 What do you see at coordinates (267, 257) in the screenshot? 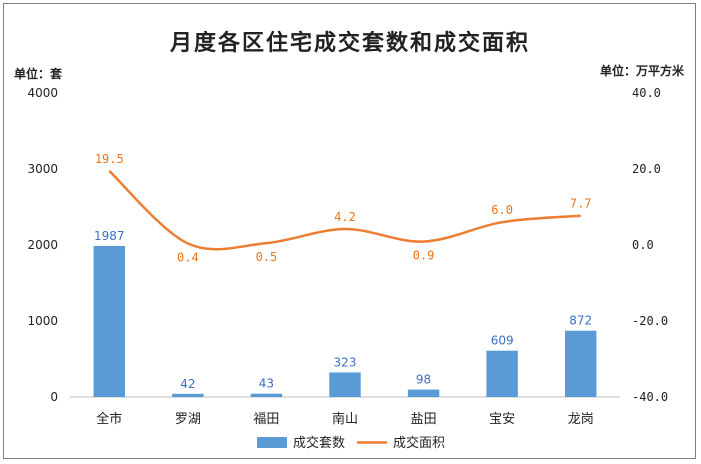
I see `line-data-label: 0.5` at bounding box center [267, 257].